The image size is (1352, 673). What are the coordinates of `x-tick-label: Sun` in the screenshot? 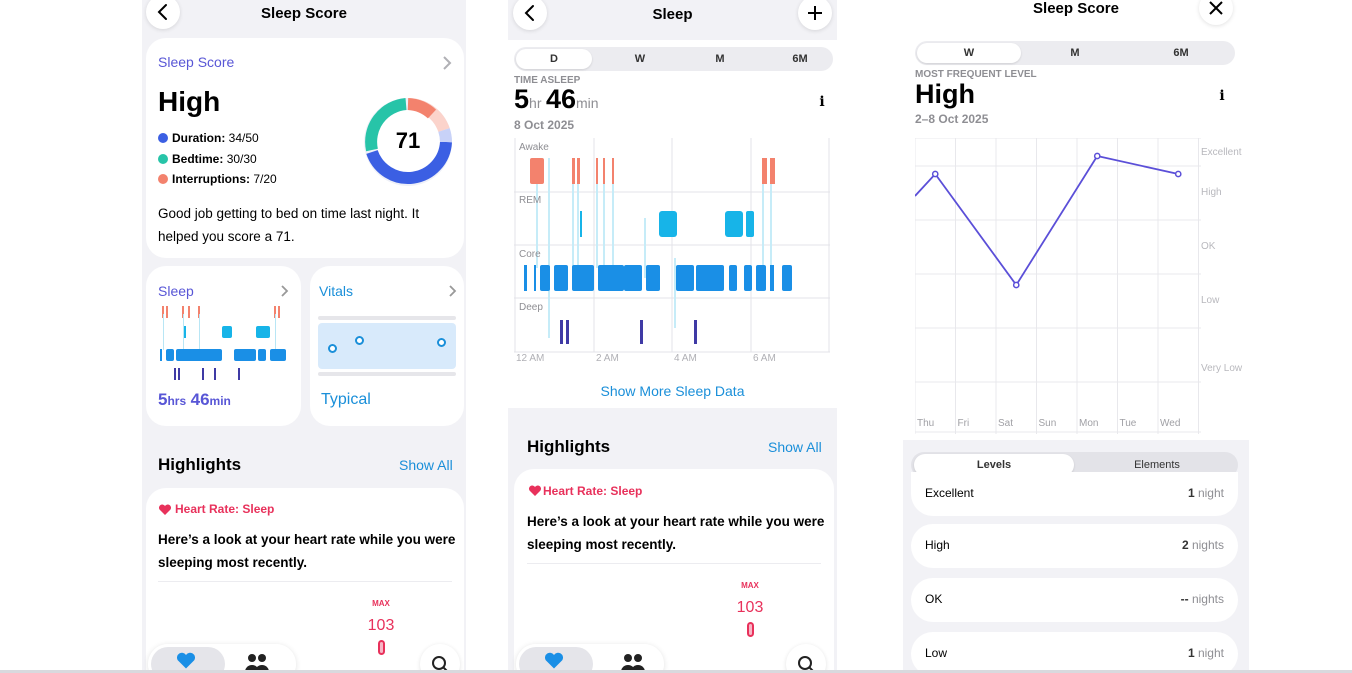 It's located at (1047, 423).